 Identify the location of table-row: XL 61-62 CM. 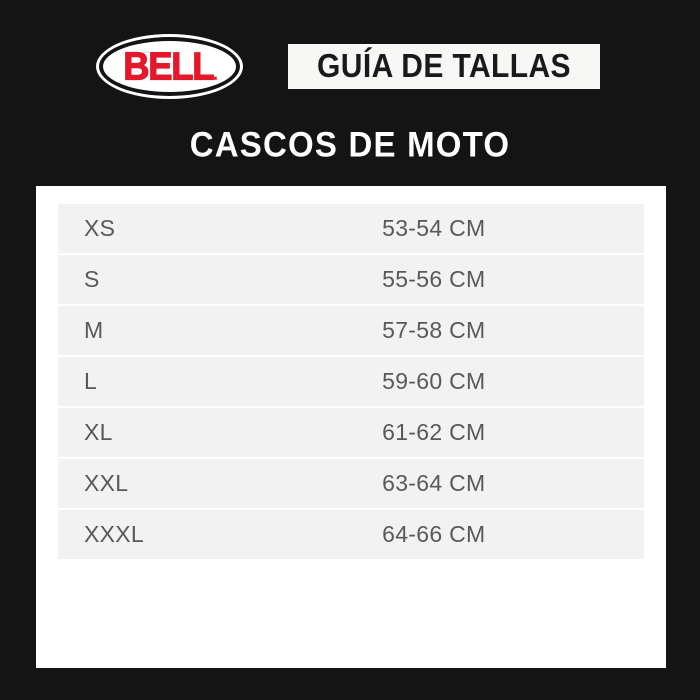
(351, 432).